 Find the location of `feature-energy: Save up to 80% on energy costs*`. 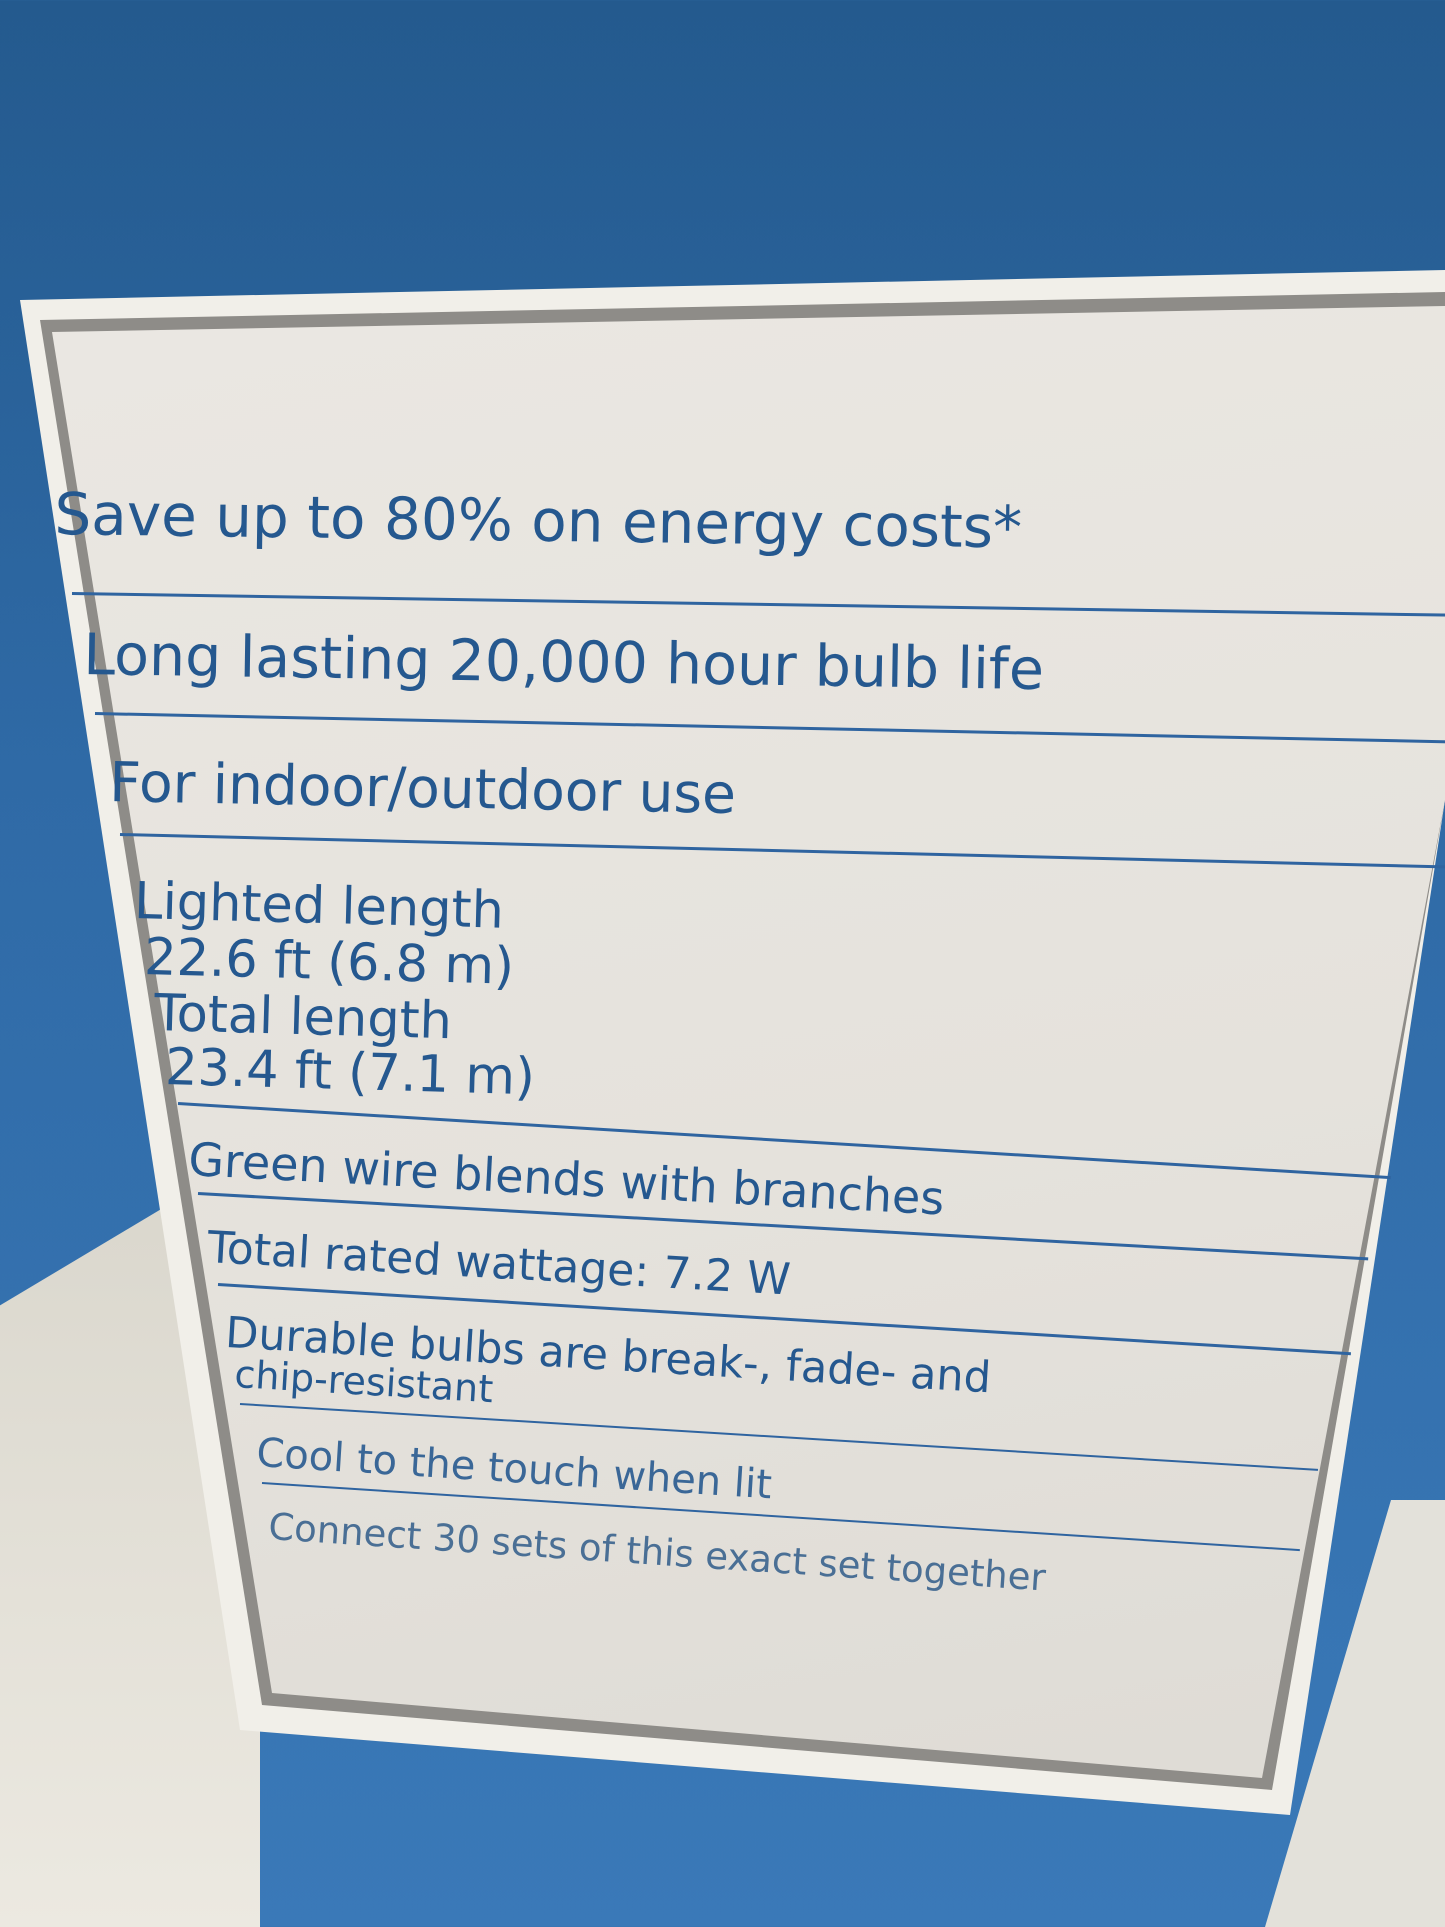

feature-energy: Save up to 80% on energy costs* is located at coordinates (538, 521).